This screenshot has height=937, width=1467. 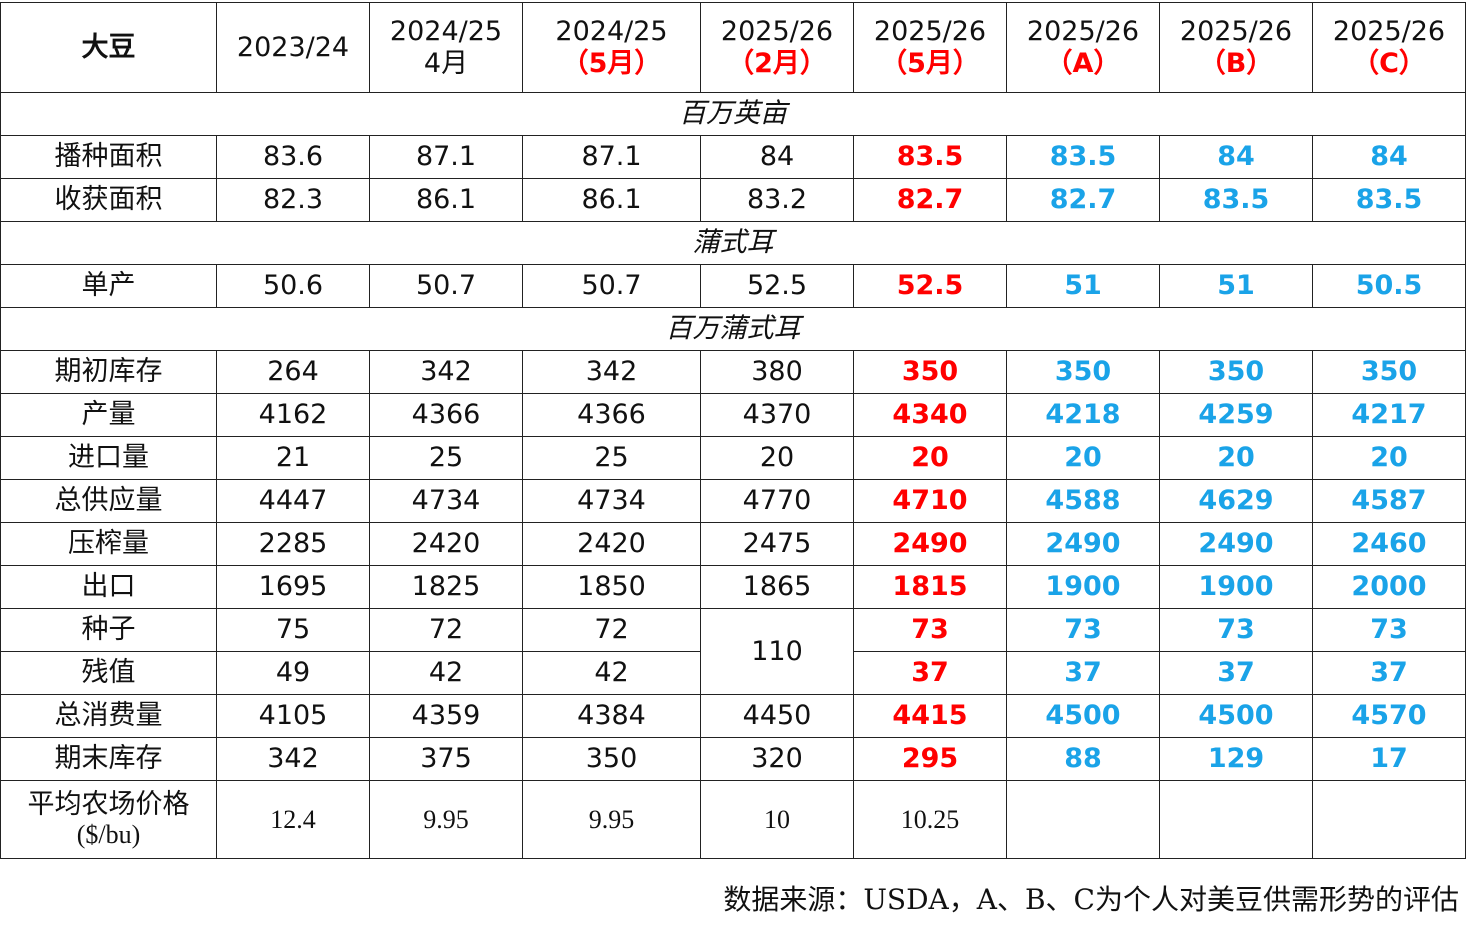 What do you see at coordinates (1389, 819) in the screenshot?
I see `empty-cell` at bounding box center [1389, 819].